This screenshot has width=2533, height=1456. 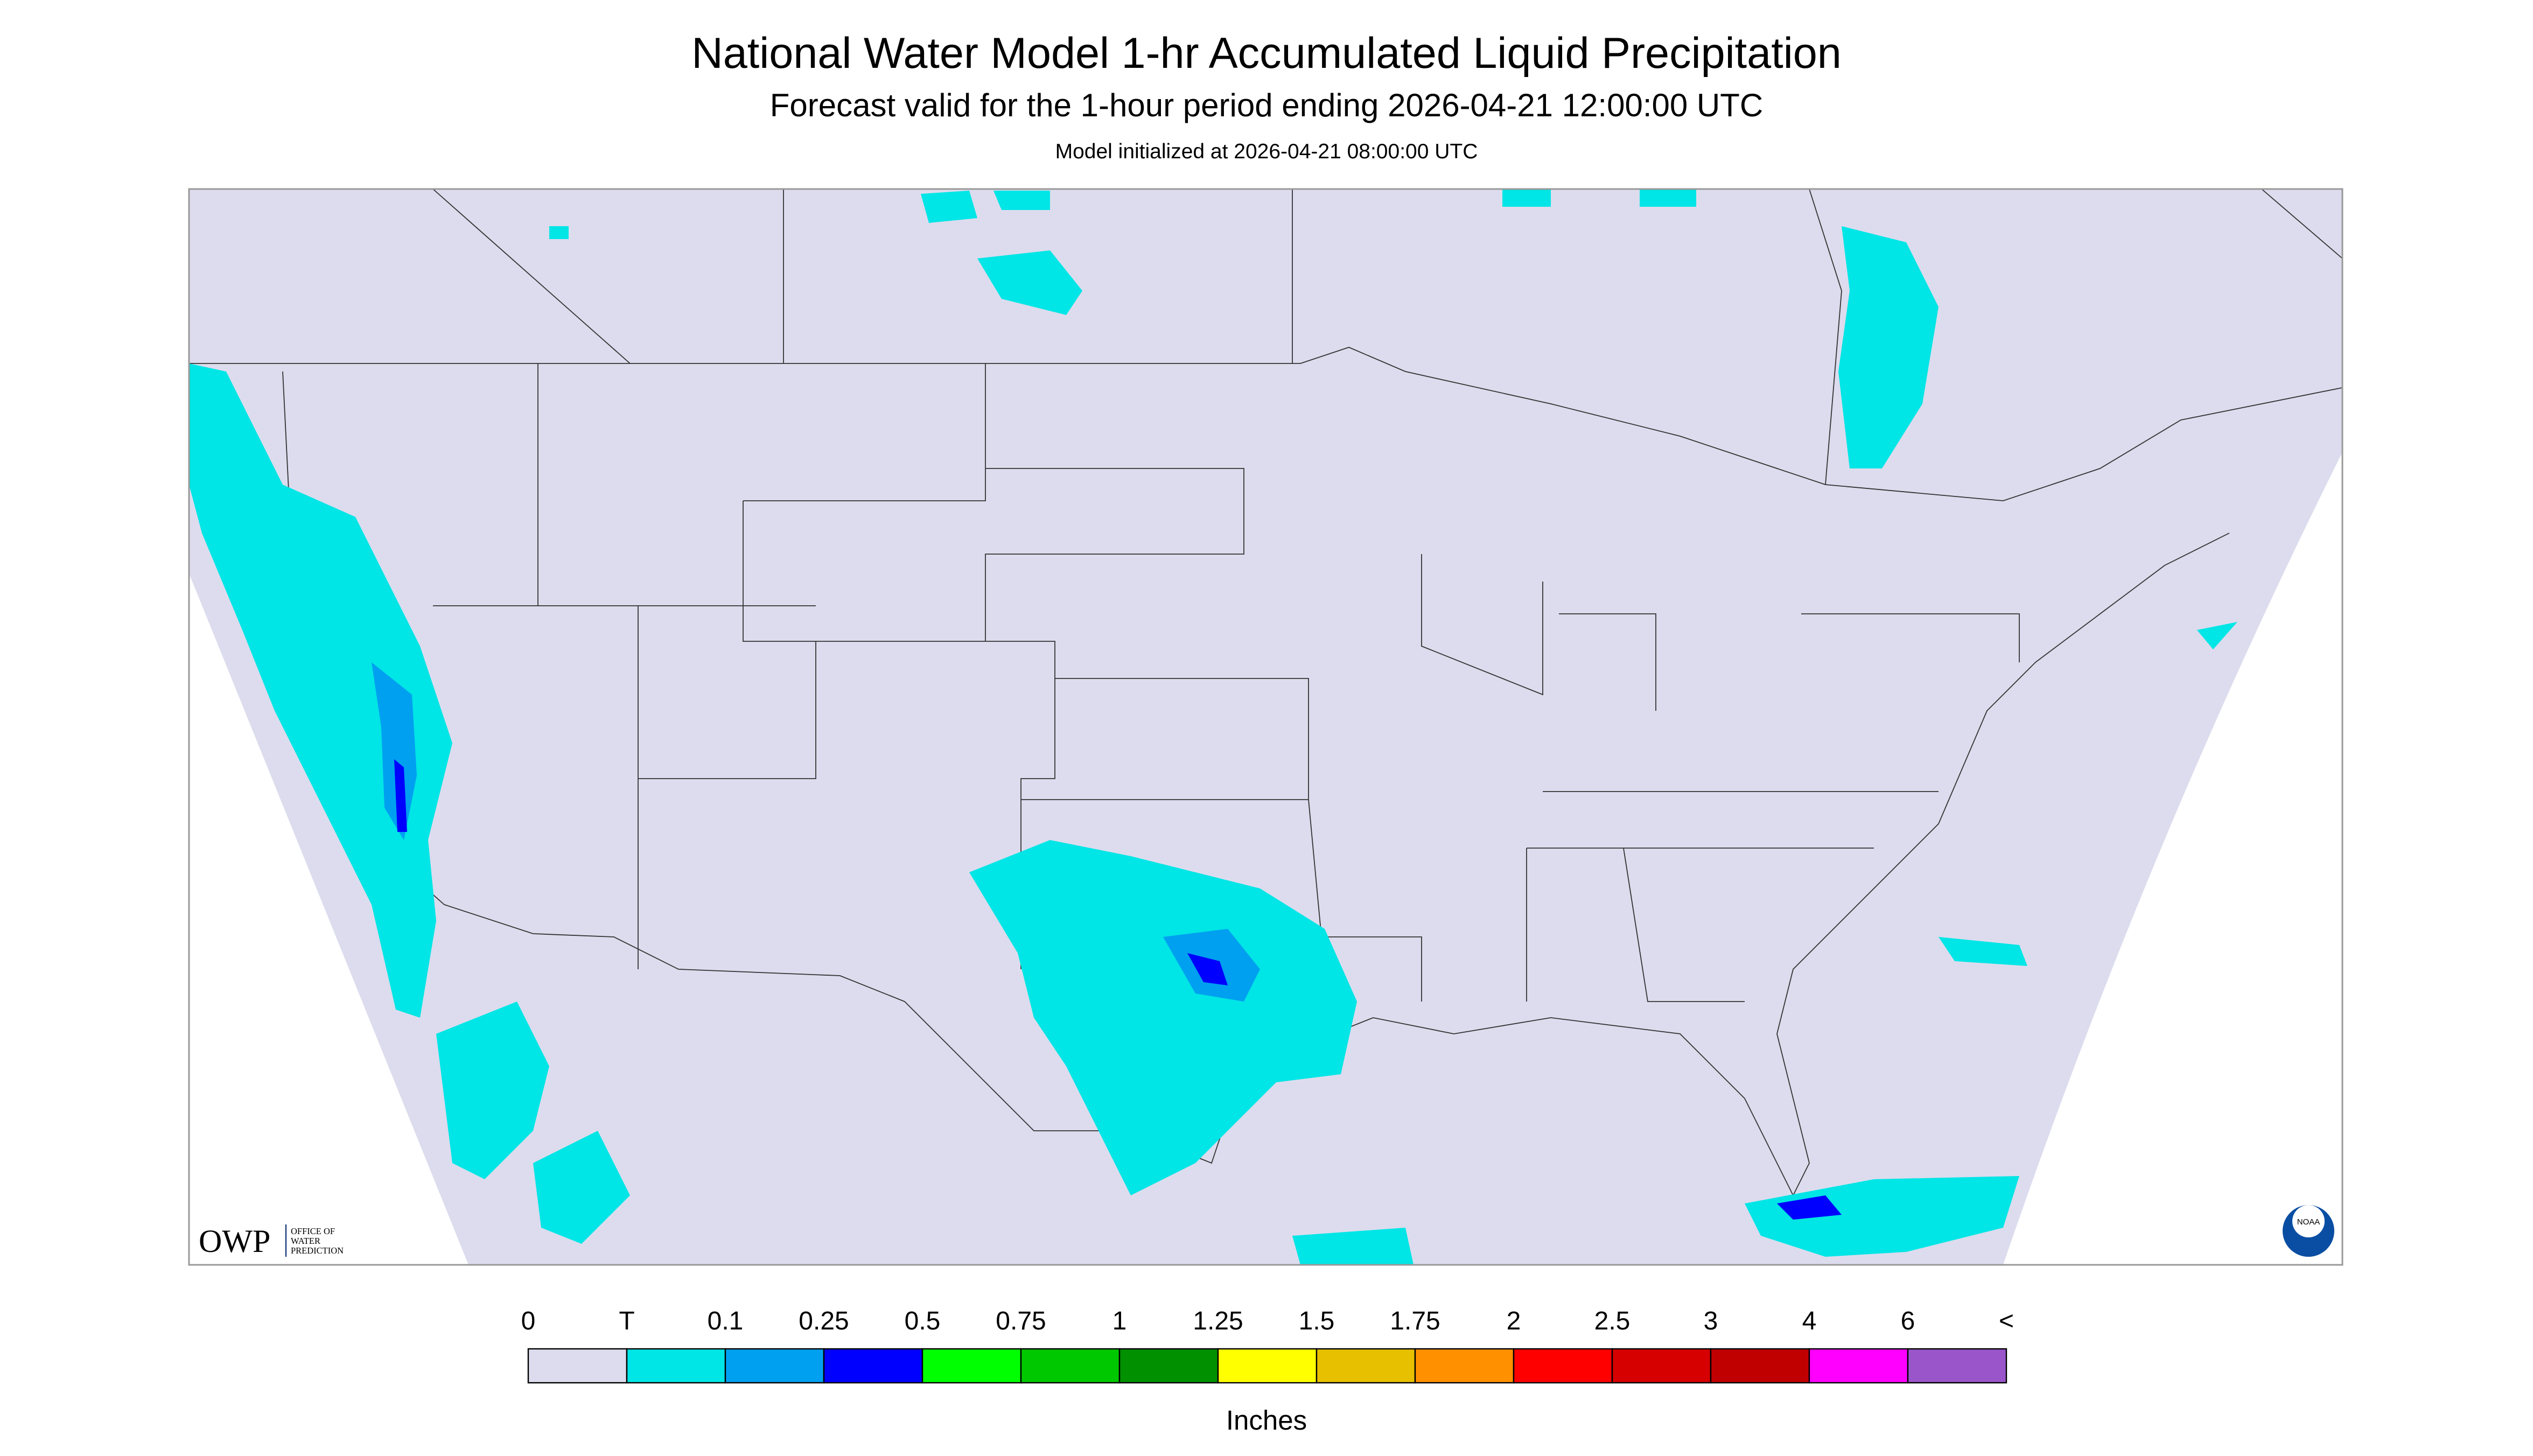 I want to click on legend: 0 T 0.1 0.25 0.5 0.75 1 1.25 1.5 1.75 2 2.5 3 4 6 <, so click(x=1267, y=1345).